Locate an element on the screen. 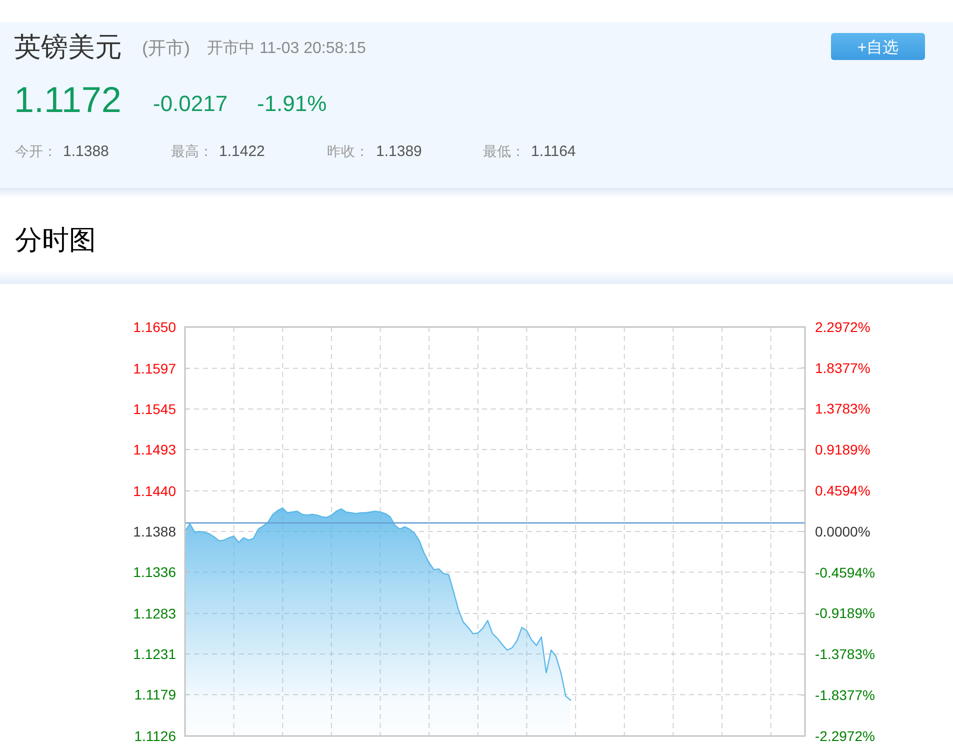 The image size is (953, 755). y-tick-label: 1.1283 is located at coordinates (154, 613).